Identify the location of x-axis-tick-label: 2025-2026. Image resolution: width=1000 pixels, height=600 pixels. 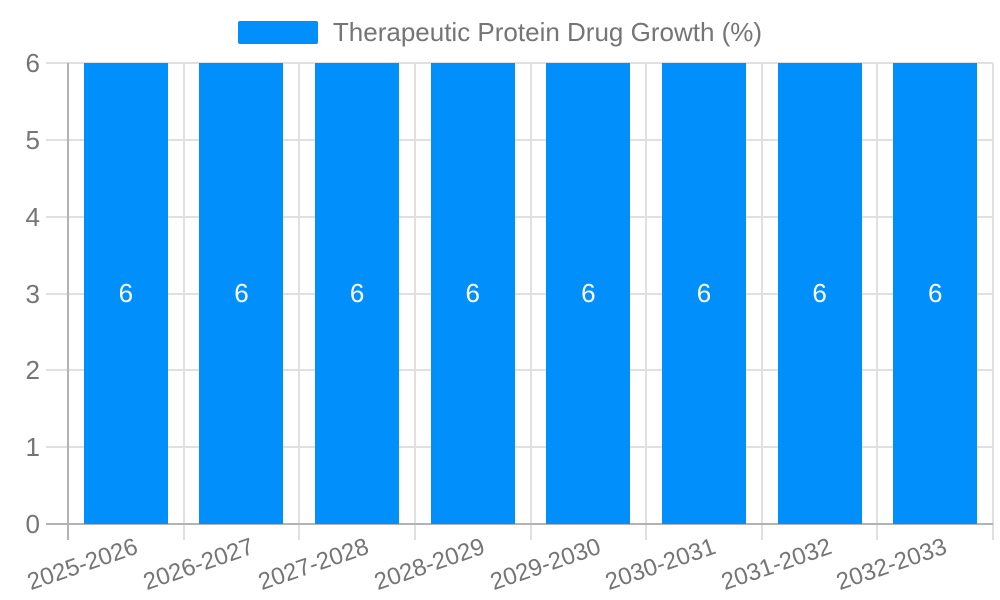
(82, 564).